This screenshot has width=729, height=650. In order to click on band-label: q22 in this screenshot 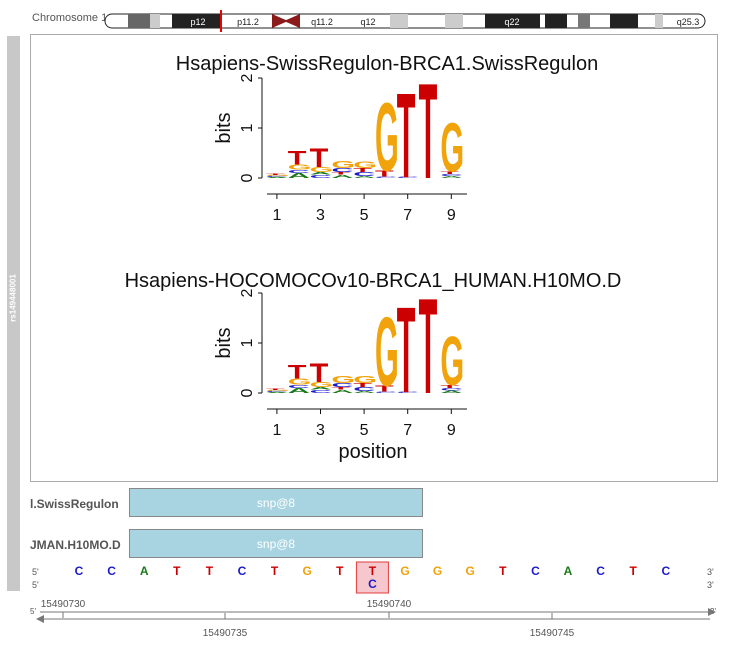, I will do `click(511, 22)`.